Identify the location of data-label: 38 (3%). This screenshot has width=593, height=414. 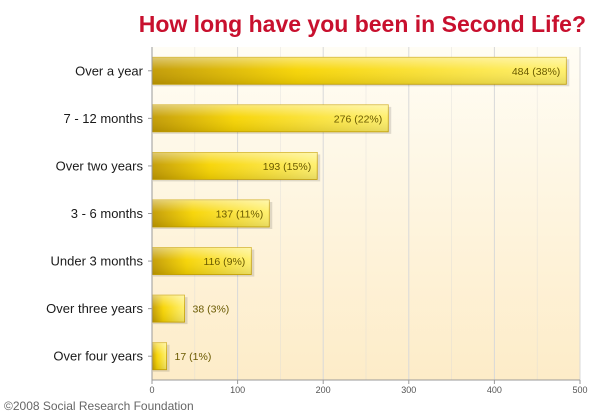
(211, 310).